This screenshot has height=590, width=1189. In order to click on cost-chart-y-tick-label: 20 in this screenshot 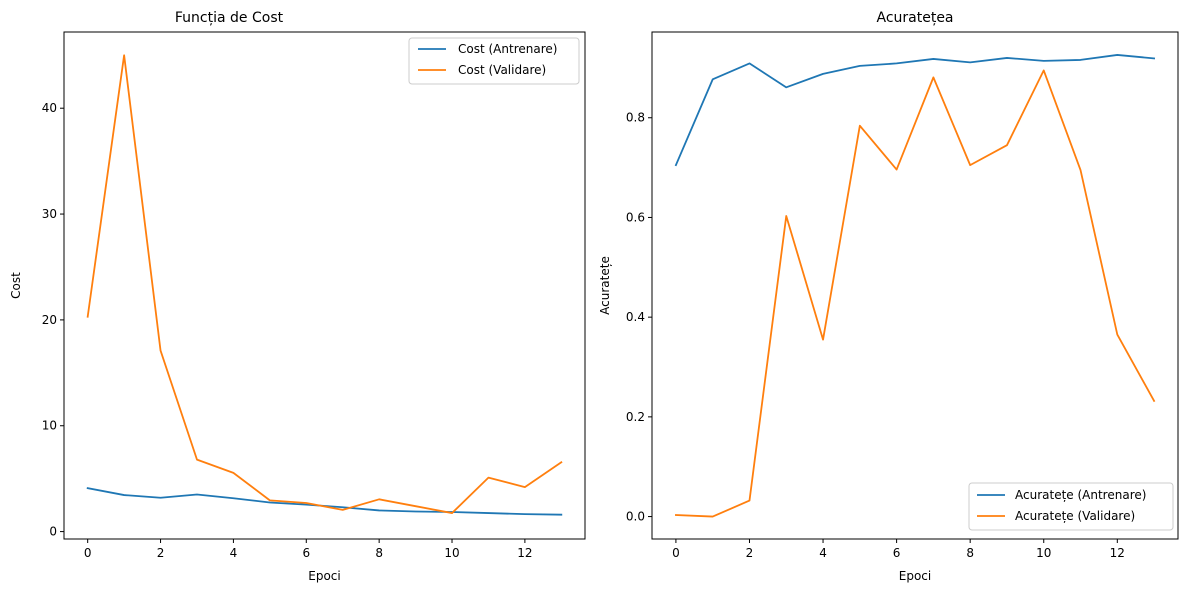, I will do `click(49, 320)`.